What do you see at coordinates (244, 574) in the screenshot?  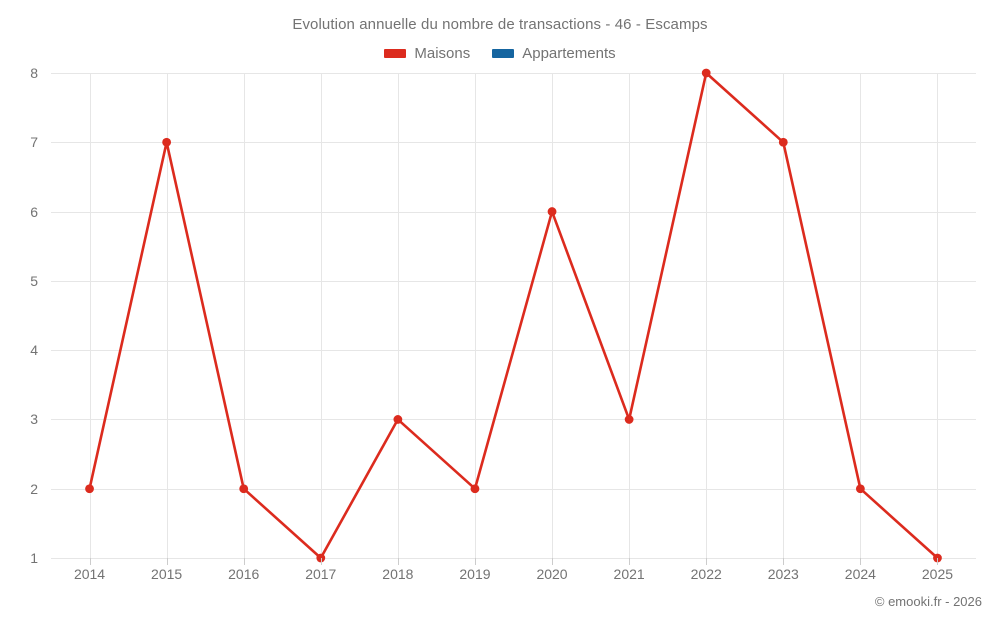 I see `x-axis-tick-label: 2016` at bounding box center [244, 574].